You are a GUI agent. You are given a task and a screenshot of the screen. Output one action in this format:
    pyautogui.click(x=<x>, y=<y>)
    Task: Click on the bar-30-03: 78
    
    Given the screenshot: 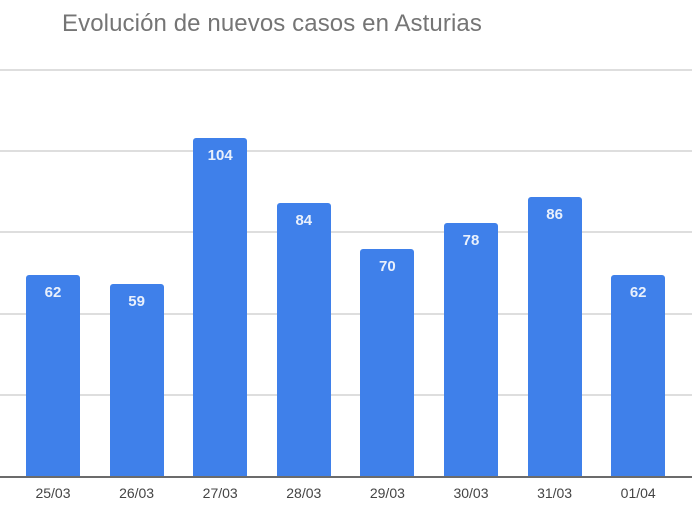 What is the action you would take?
    pyautogui.click(x=471, y=349)
    